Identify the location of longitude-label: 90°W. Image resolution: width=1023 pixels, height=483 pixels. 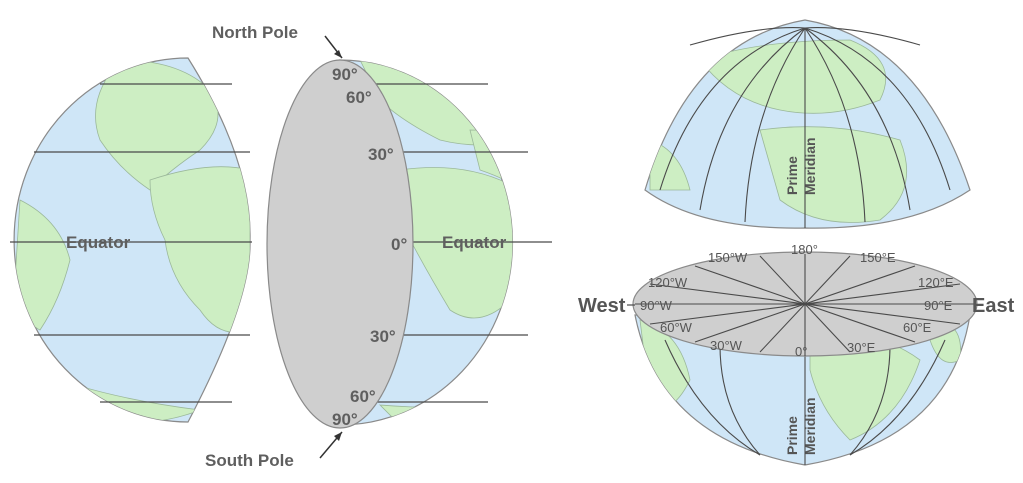
(656, 305).